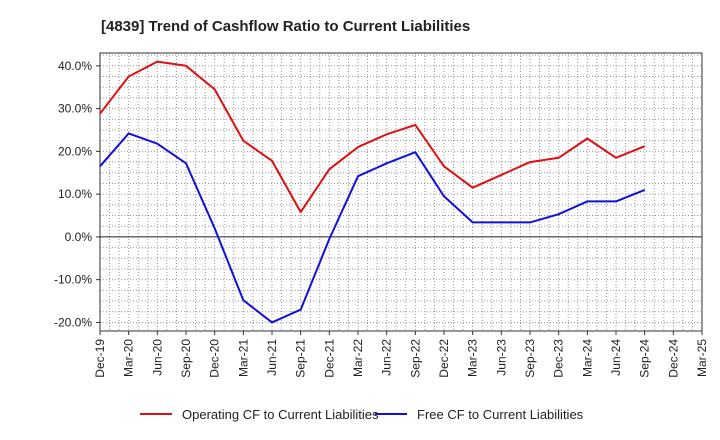 This screenshot has width=720, height=440. I want to click on x-tick-label: Dec-23, so click(559, 358).